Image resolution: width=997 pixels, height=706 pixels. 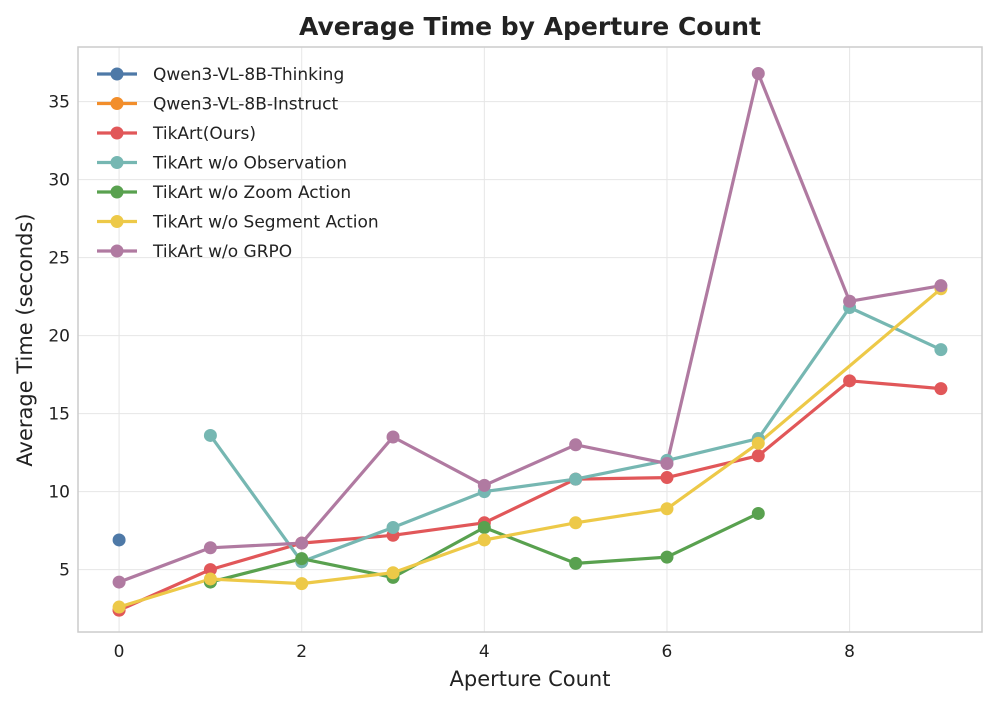 What do you see at coordinates (204, 134) in the screenshot?
I see `legend-label-2: TikArt(Ours)` at bounding box center [204, 134].